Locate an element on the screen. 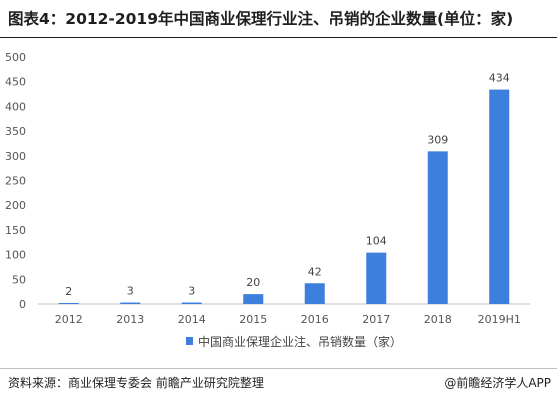 Image resolution: width=557 pixels, height=404 pixels. data-label: 434 is located at coordinates (499, 78).